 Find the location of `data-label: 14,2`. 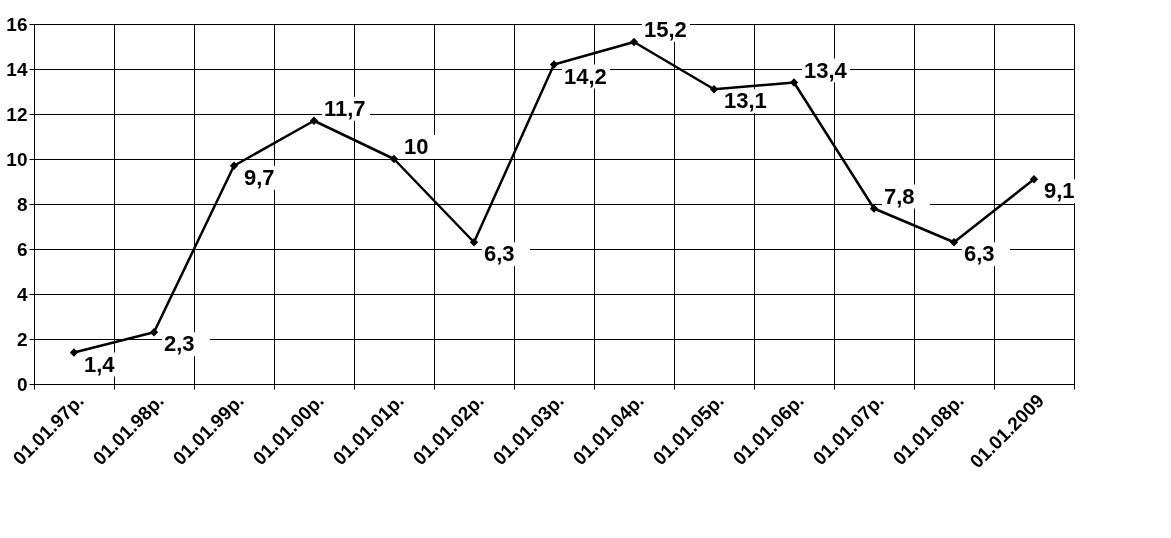

data-label: 14,2 is located at coordinates (585, 76).